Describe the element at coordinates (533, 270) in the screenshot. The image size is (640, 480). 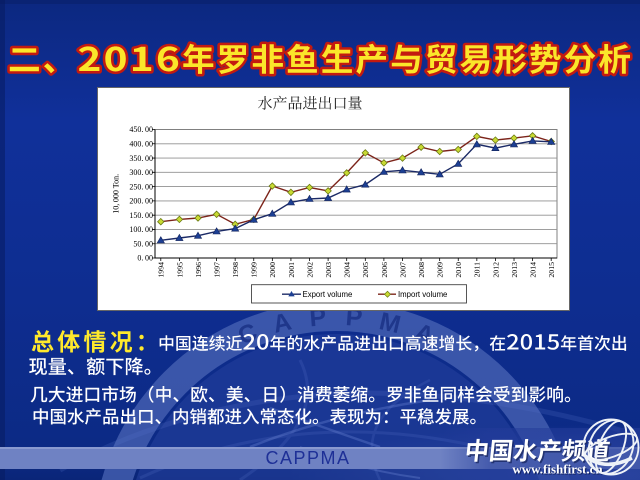
I see `svg-text: 2014` at that location.